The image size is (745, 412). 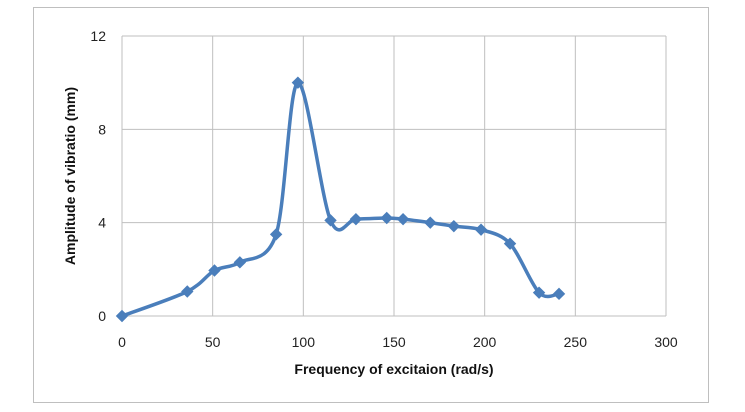 I want to click on y-axis-title: Amplitude of vibratio (mm), so click(x=70, y=176).